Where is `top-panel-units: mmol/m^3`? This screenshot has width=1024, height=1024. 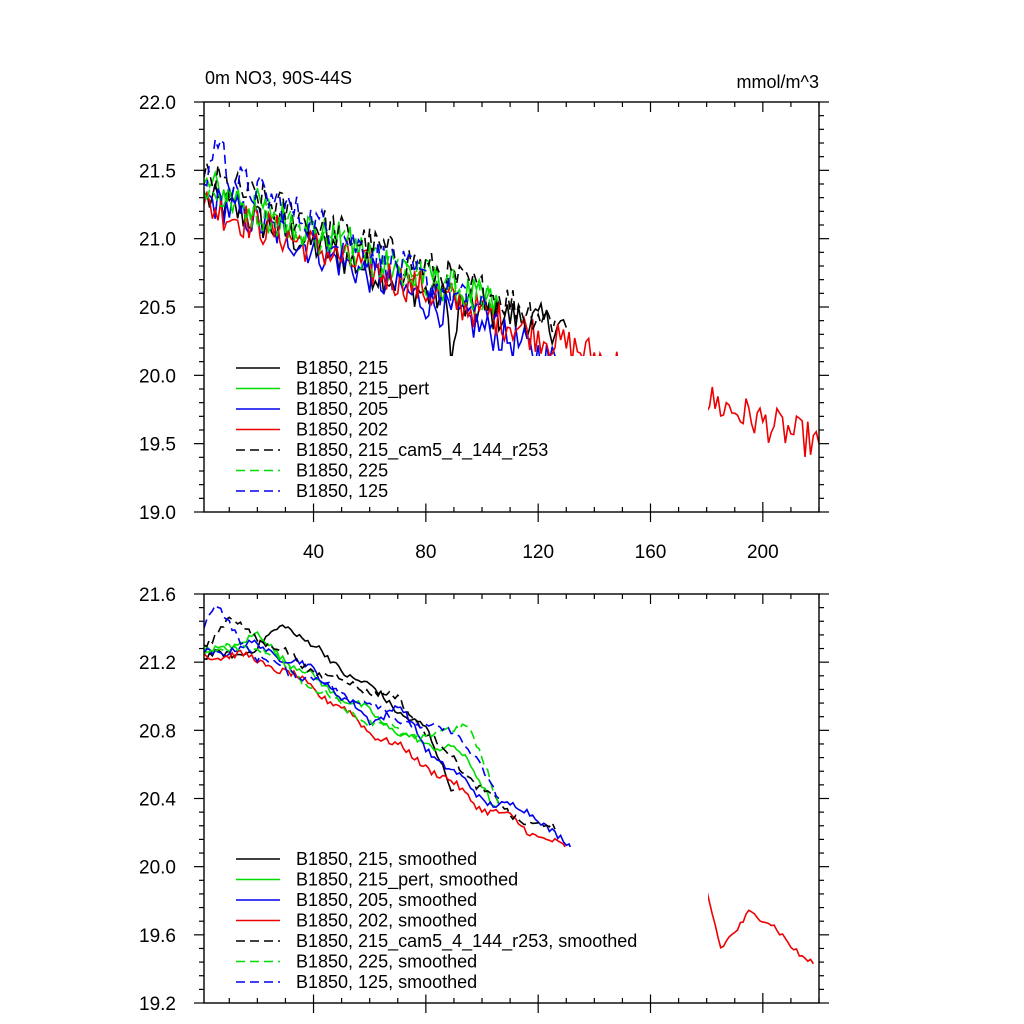
top-panel-units: mmol/m^3 is located at coordinates (778, 82).